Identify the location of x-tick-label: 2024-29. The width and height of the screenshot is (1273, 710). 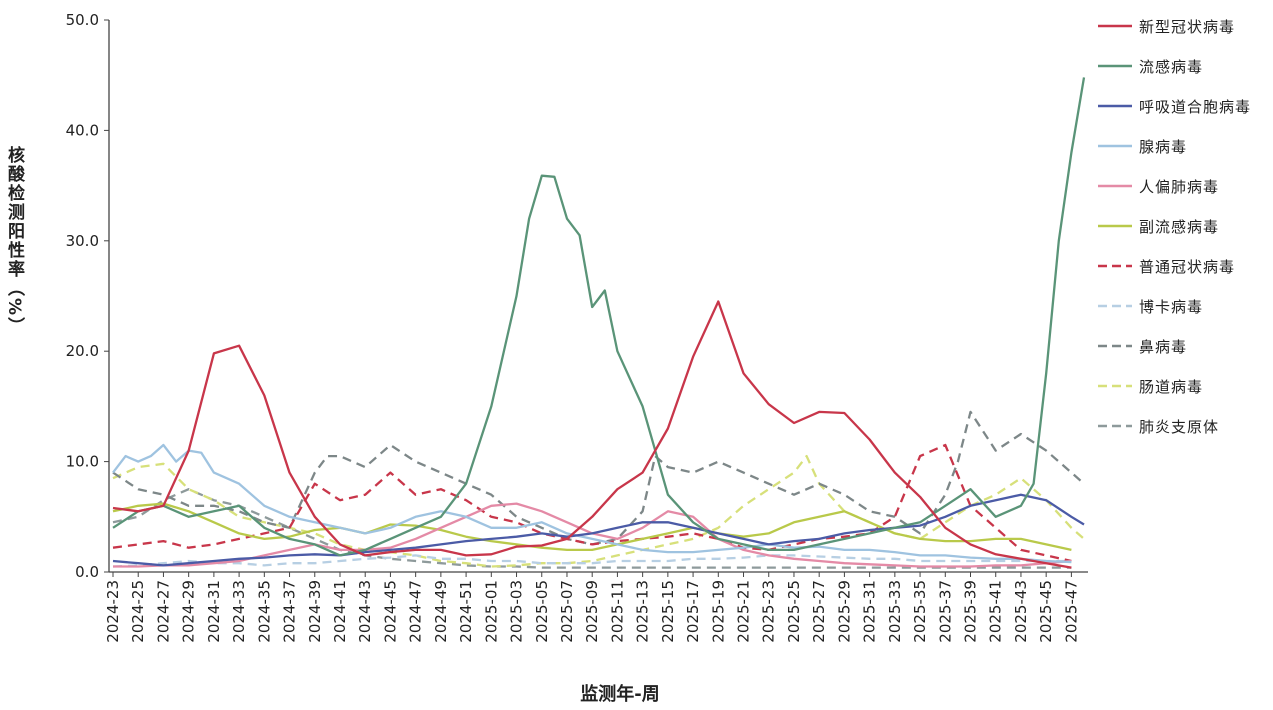
(189, 611).